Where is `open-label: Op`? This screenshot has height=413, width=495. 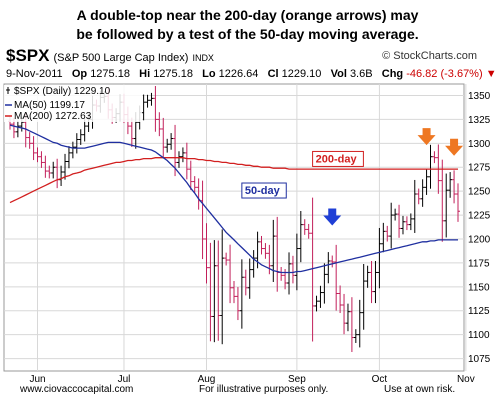 open-label: Op is located at coordinates (79, 74).